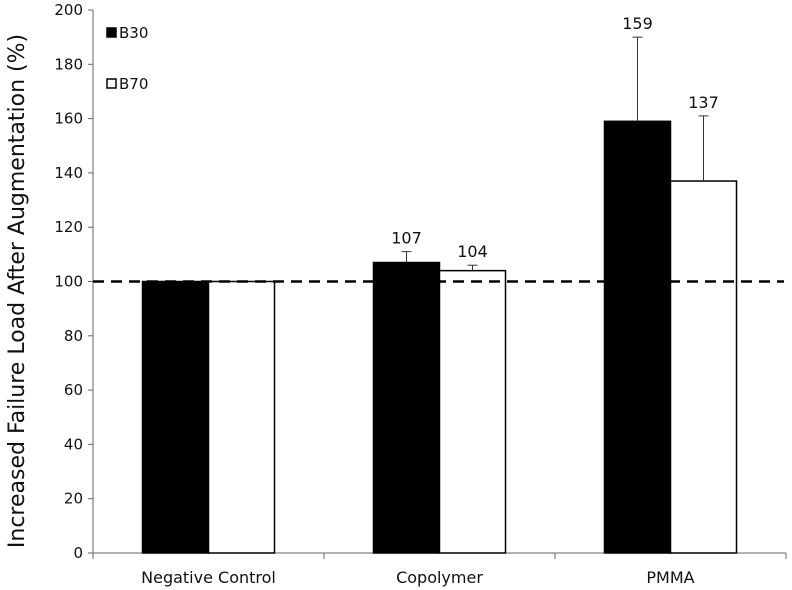 The height and width of the screenshot is (590, 792). I want to click on y-tick-label: 120, so click(68, 227).